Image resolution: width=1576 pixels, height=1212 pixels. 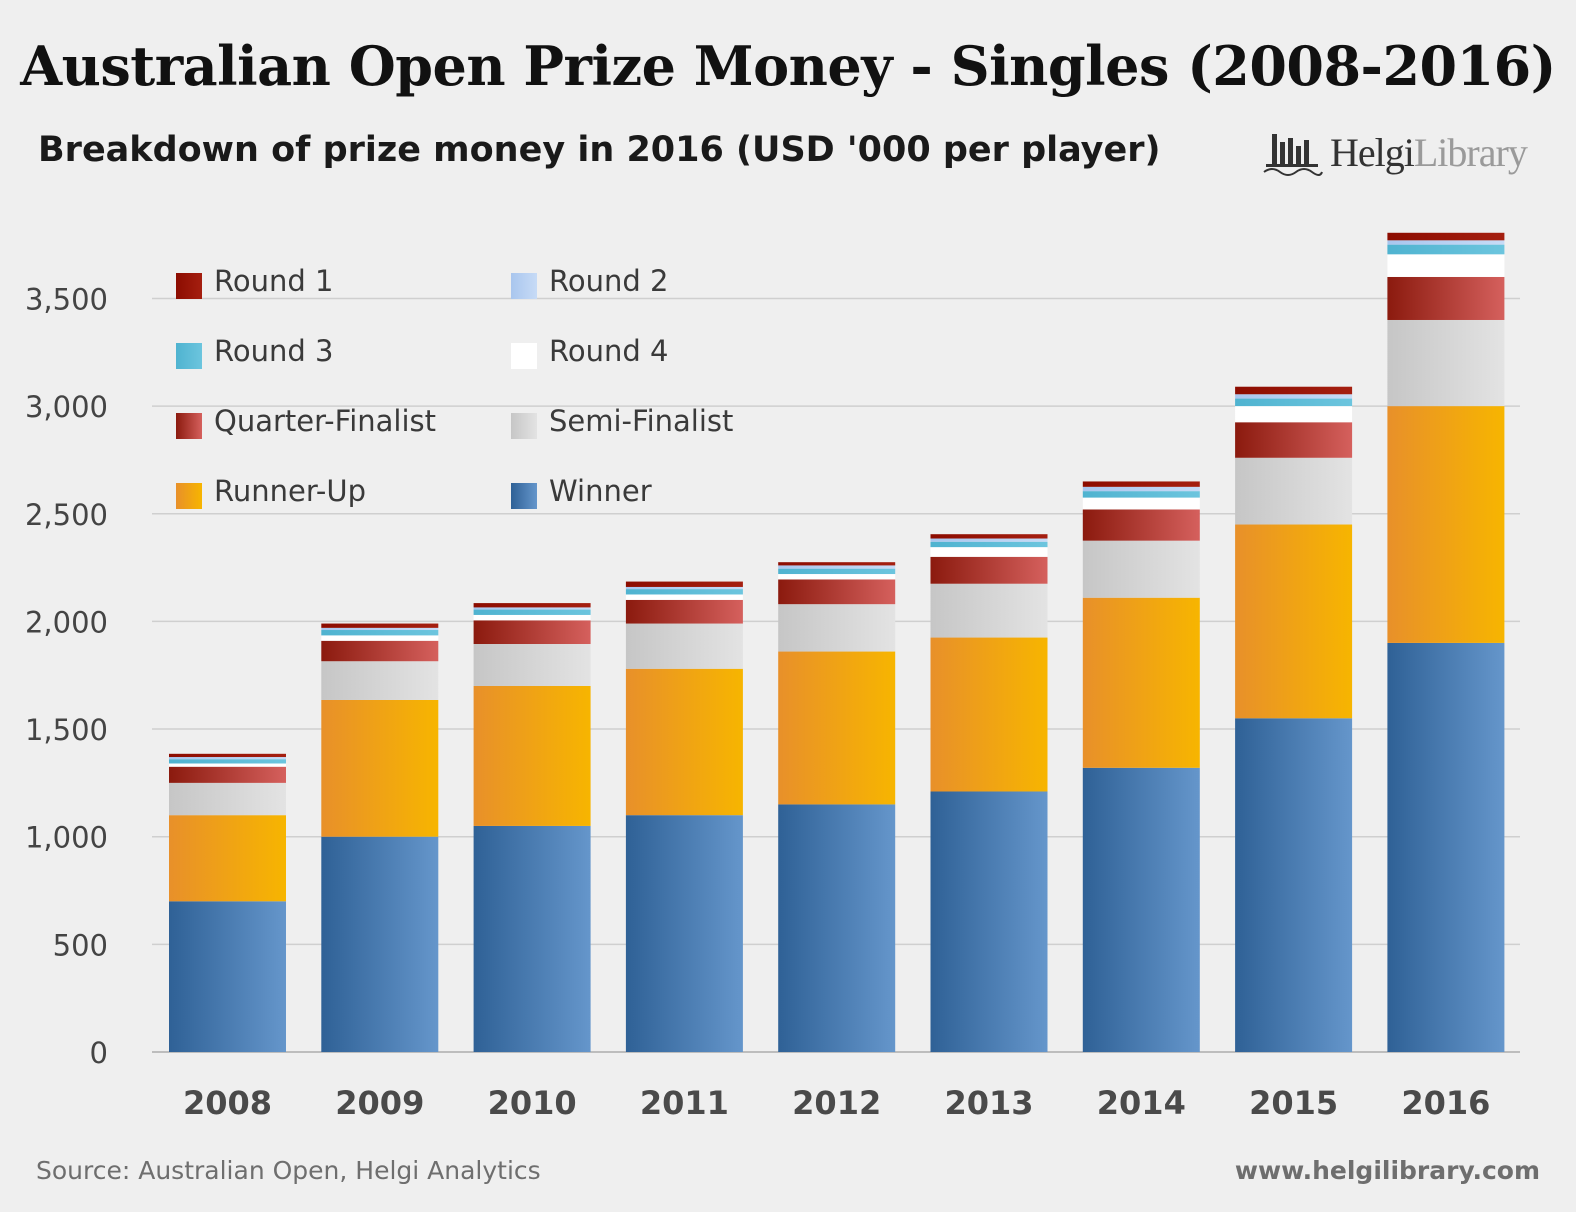 I want to click on bar-round-3-2016, so click(x=1446, y=249).